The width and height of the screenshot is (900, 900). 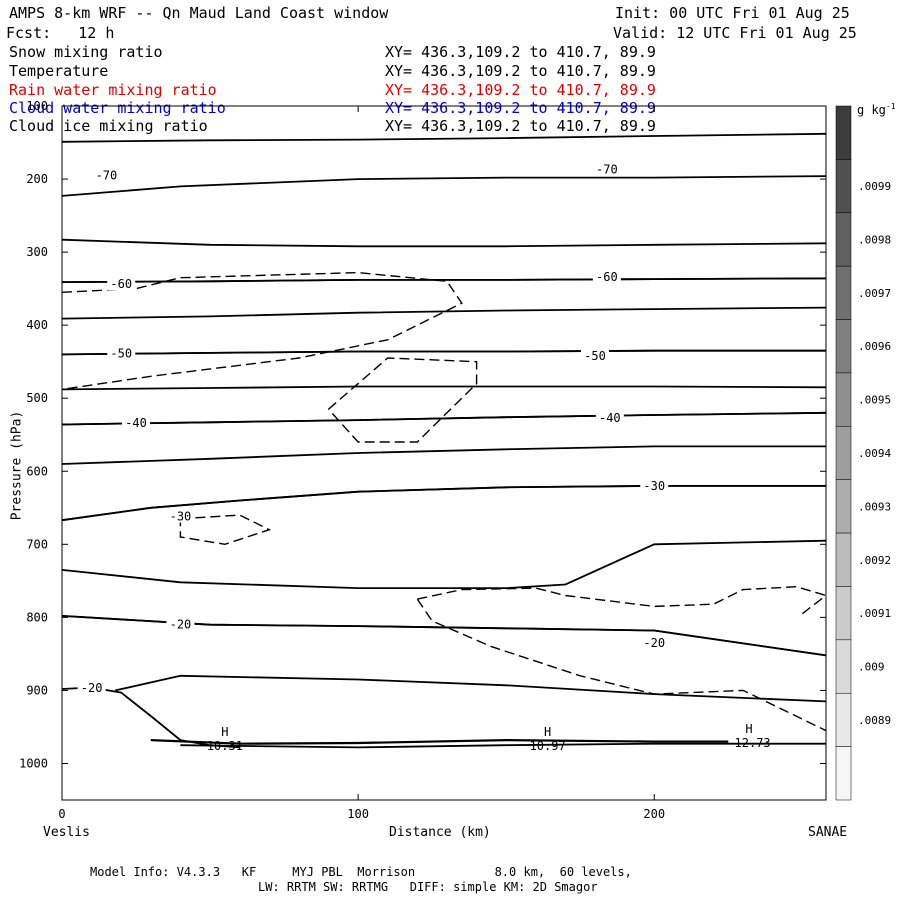 What do you see at coordinates (37, 398) in the screenshot?
I see `y-tick-label-500: 500` at bounding box center [37, 398].